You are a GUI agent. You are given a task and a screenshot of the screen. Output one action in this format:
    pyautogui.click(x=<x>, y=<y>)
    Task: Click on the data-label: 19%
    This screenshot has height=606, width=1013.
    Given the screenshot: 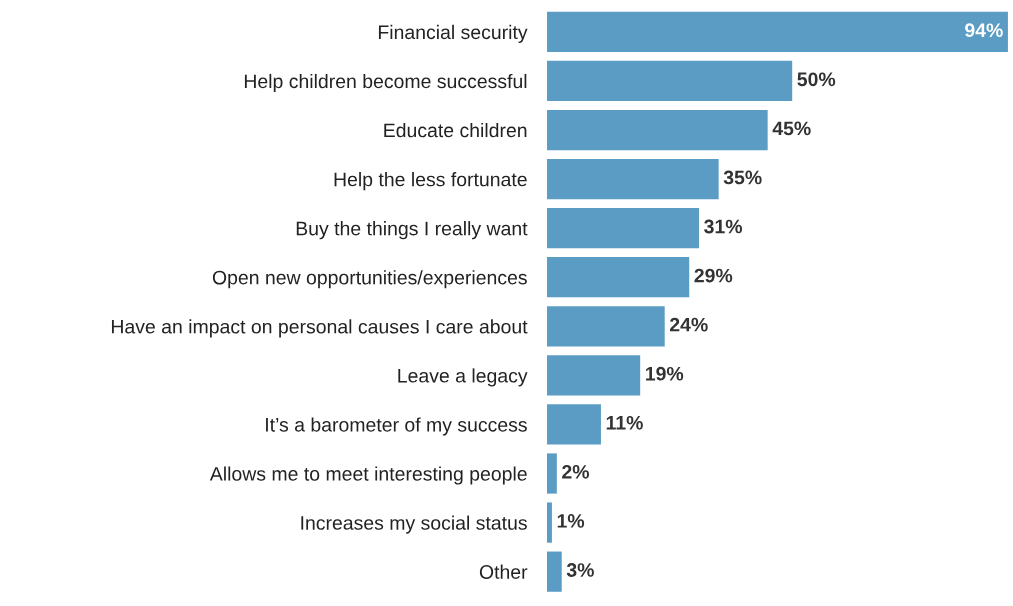 What is the action you would take?
    pyautogui.click(x=665, y=373)
    